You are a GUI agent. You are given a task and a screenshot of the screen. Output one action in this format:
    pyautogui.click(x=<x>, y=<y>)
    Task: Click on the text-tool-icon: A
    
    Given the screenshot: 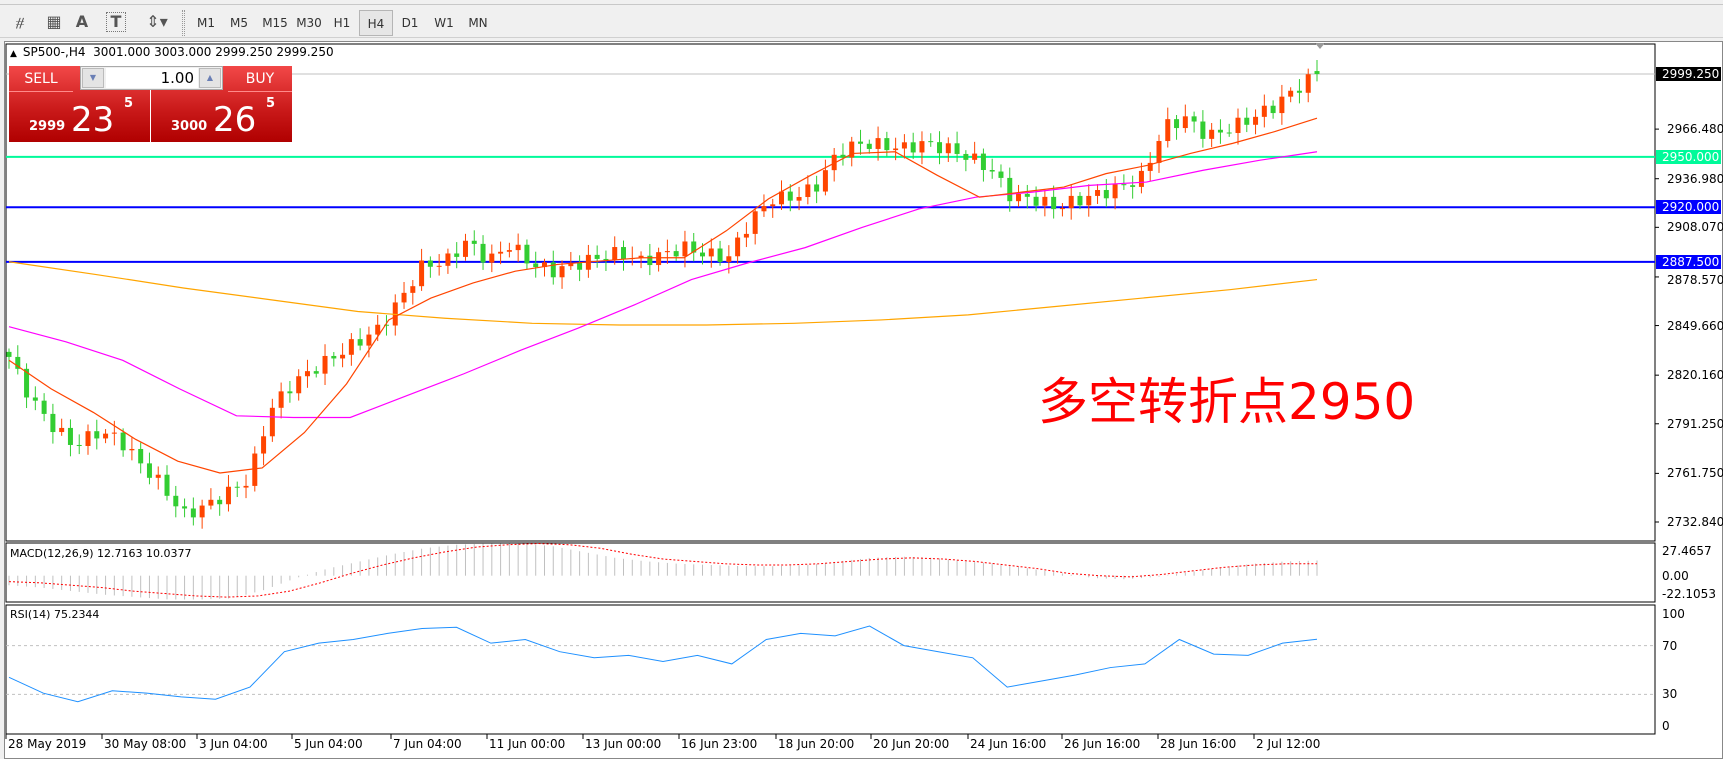 What is the action you would take?
    pyautogui.click(x=82, y=21)
    